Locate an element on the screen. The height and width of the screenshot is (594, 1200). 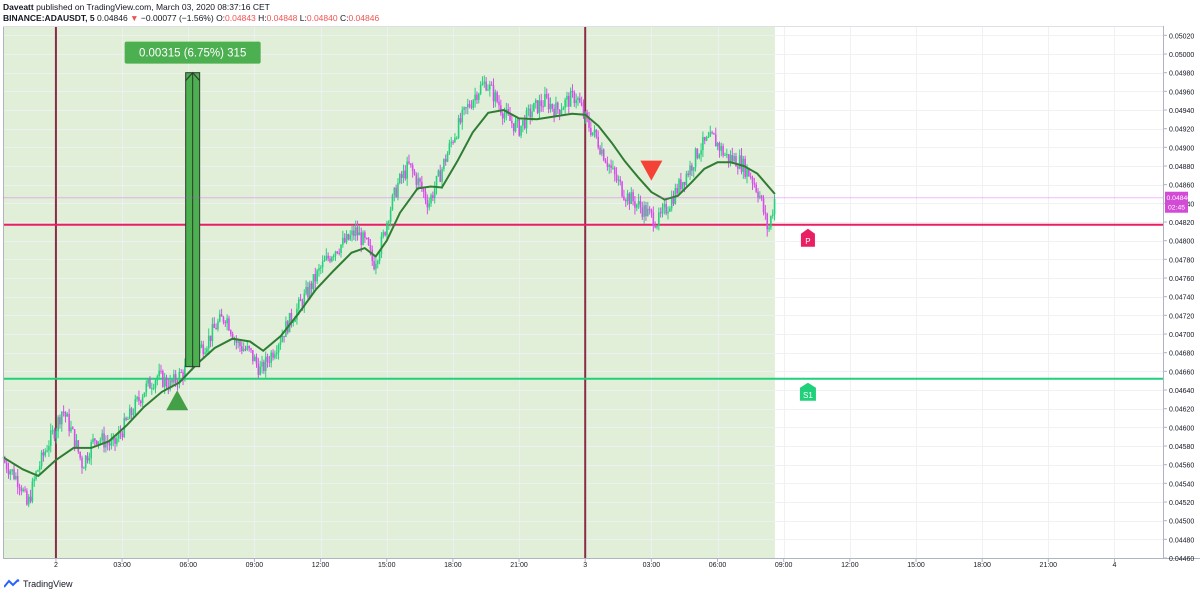
price-tick-label: 0.04940 is located at coordinates (1181, 111).